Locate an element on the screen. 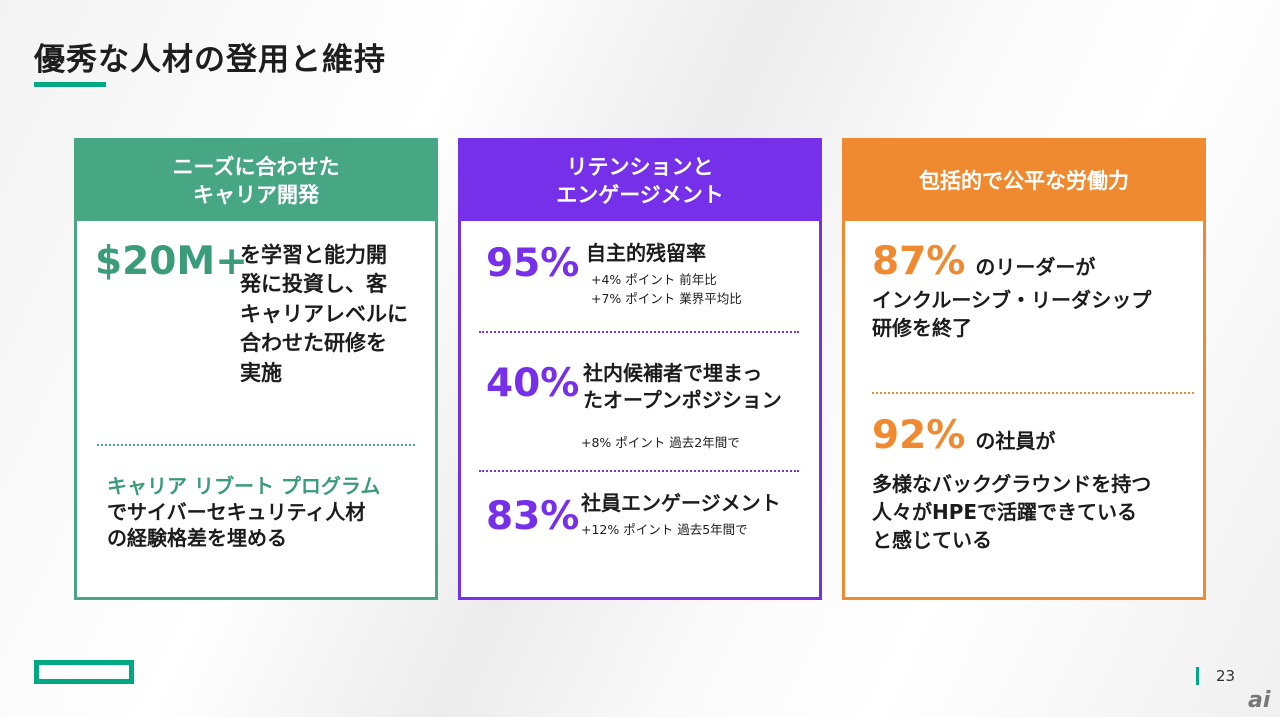  career-stat: $20M+ is located at coordinates (171, 261).